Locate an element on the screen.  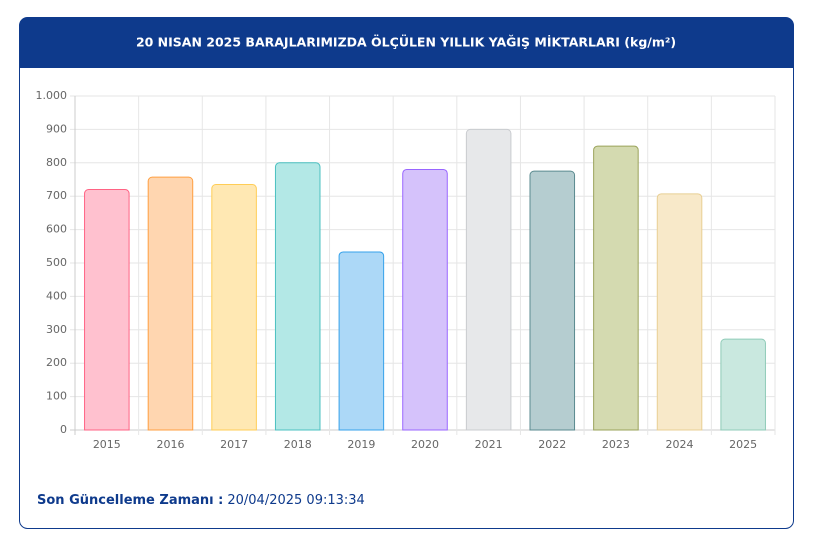
x-tick-label: 2022 is located at coordinates (552, 444).